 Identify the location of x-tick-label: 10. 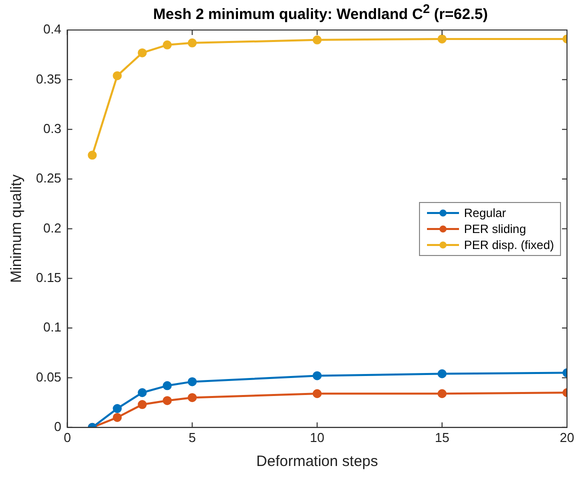
(317, 437).